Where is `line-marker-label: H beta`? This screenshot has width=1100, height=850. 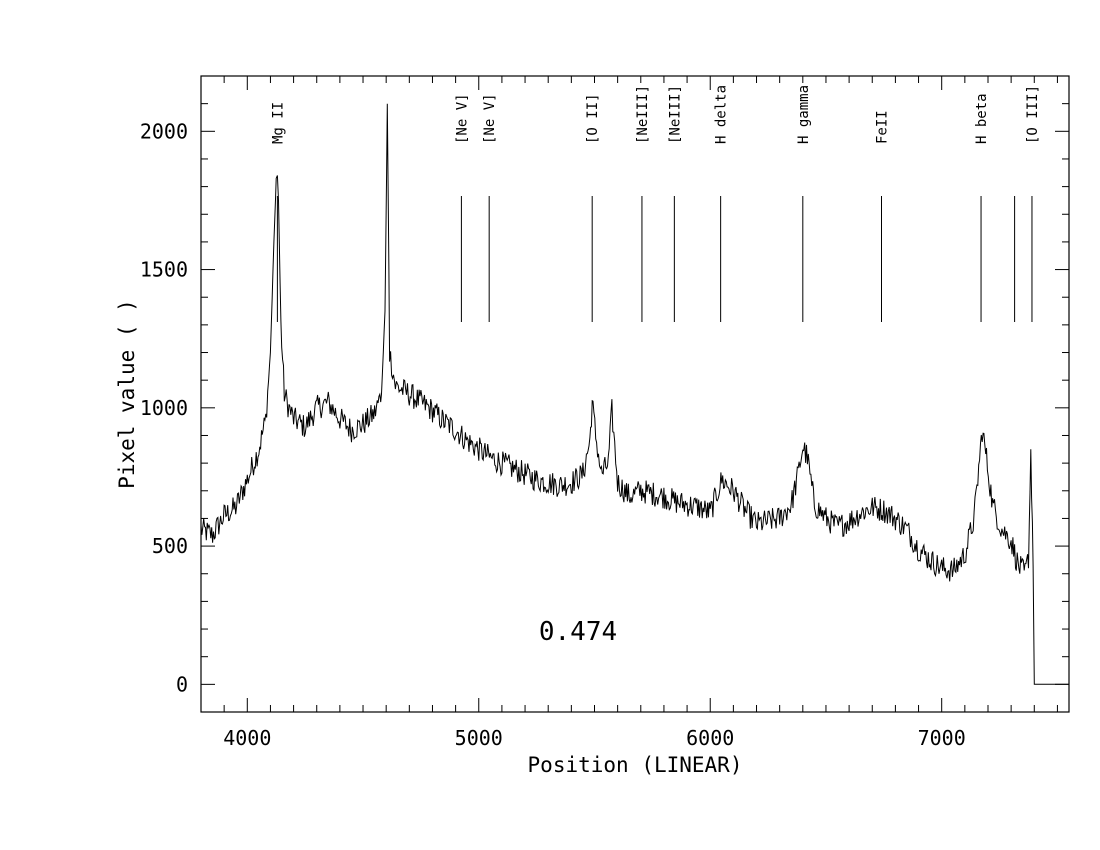 line-marker-label: H beta is located at coordinates (982, 118).